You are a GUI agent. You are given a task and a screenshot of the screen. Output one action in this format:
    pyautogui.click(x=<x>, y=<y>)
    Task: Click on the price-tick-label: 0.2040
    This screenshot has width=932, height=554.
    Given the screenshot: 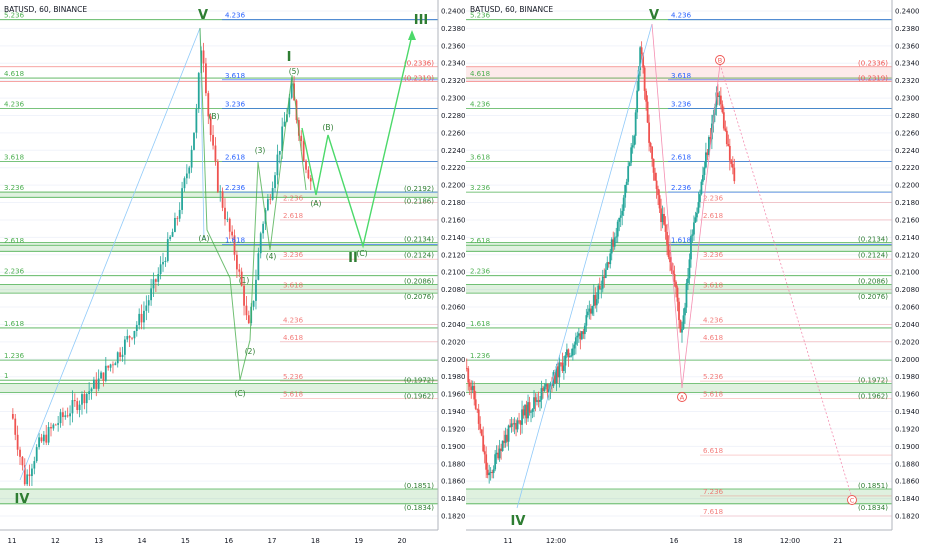 What is the action you would take?
    pyautogui.click(x=907, y=325)
    